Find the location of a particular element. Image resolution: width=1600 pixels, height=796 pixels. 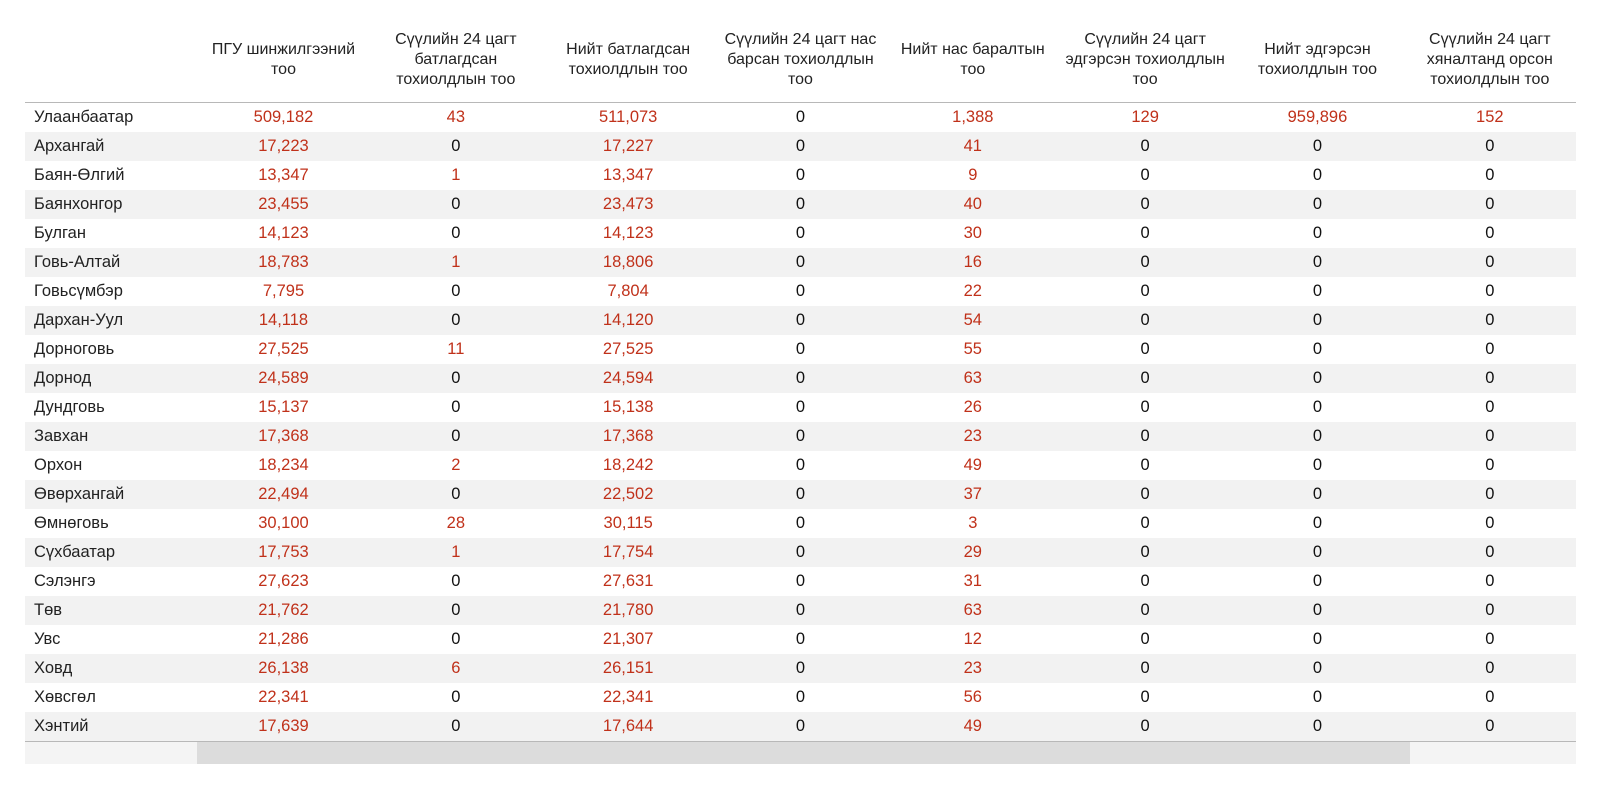

table-cell: 21,780 is located at coordinates (628, 610).